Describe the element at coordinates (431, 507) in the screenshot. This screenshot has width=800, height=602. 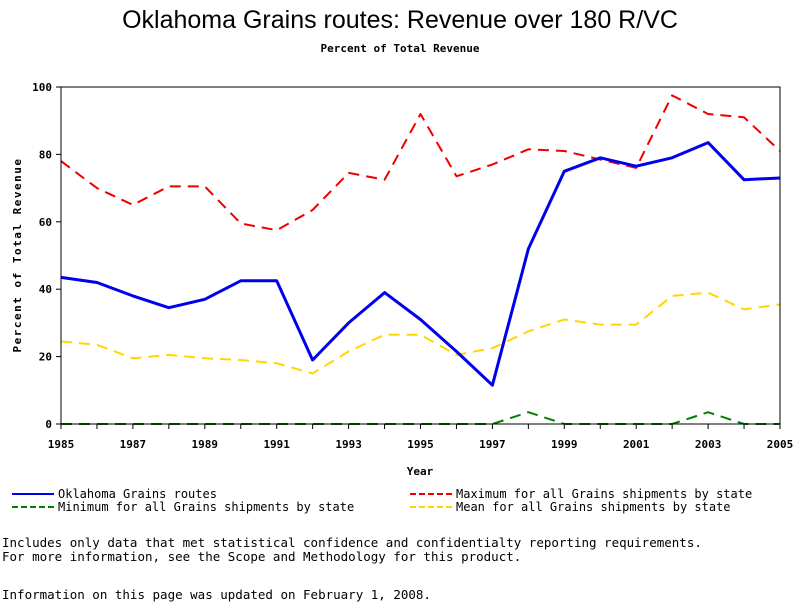
I see `legend-swatch-yellow` at that location.